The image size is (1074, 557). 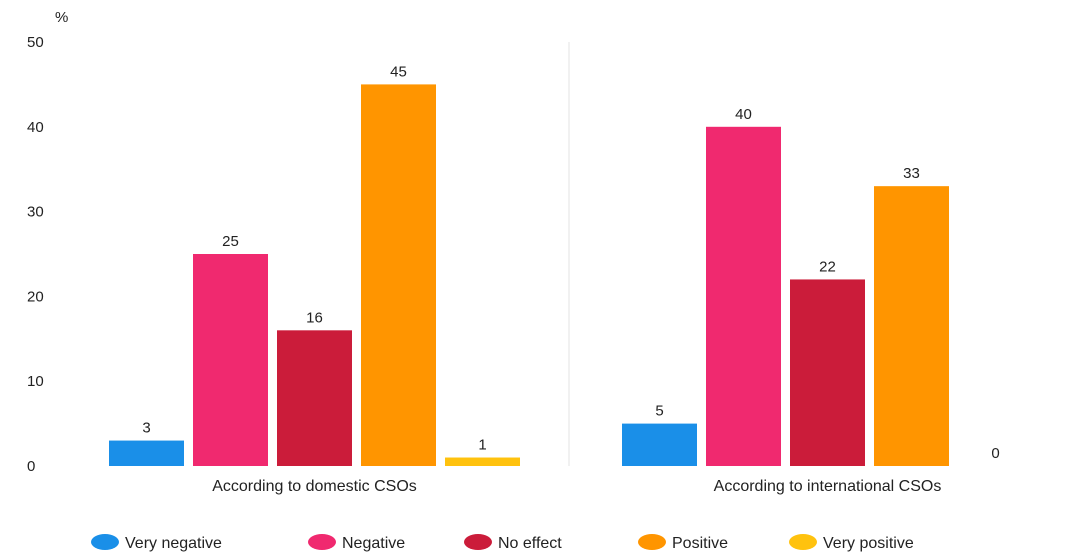 What do you see at coordinates (35, 381) in the screenshot?
I see `y-tick-label: 10` at bounding box center [35, 381].